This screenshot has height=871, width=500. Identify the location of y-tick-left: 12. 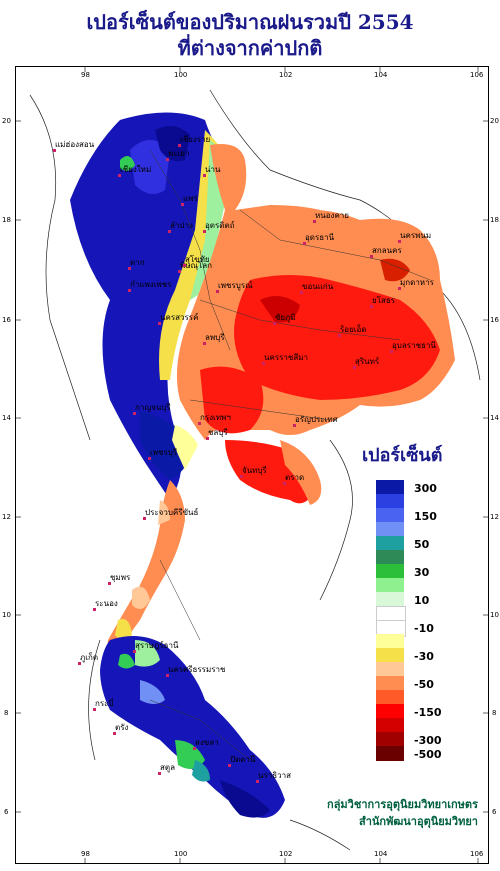
(6, 517).